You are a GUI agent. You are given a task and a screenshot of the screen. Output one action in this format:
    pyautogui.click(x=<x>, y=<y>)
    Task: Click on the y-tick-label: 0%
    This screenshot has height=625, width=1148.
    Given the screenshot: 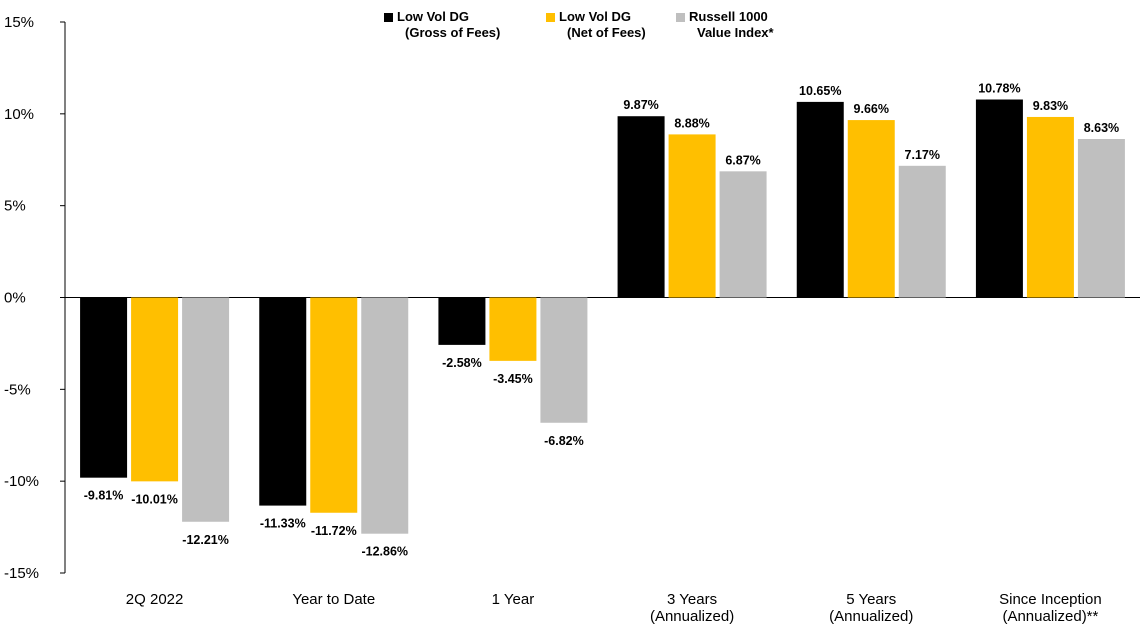 What is the action you would take?
    pyautogui.click(x=15, y=298)
    